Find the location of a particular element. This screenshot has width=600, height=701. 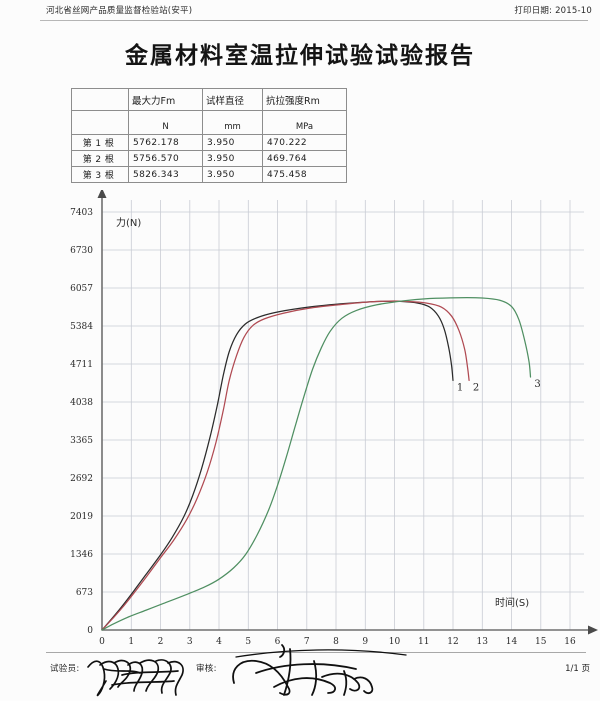

unit-cell-newton: N is located at coordinates (165, 122).